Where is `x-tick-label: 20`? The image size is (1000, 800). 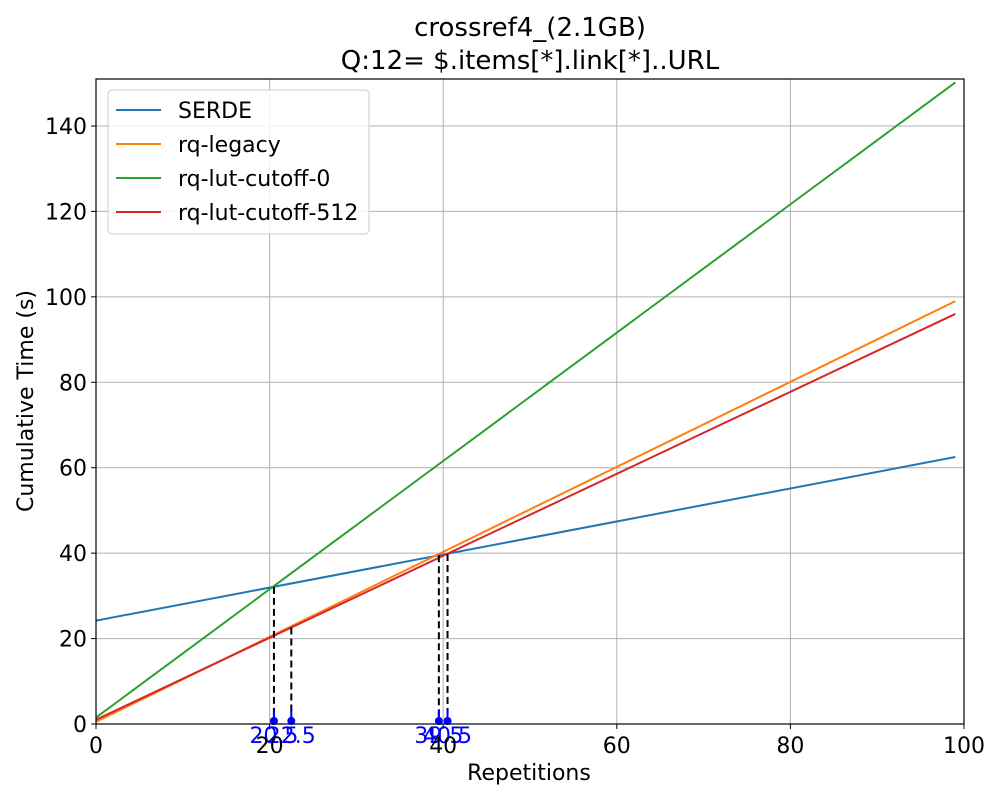
x-tick-label: 20 is located at coordinates (270, 746).